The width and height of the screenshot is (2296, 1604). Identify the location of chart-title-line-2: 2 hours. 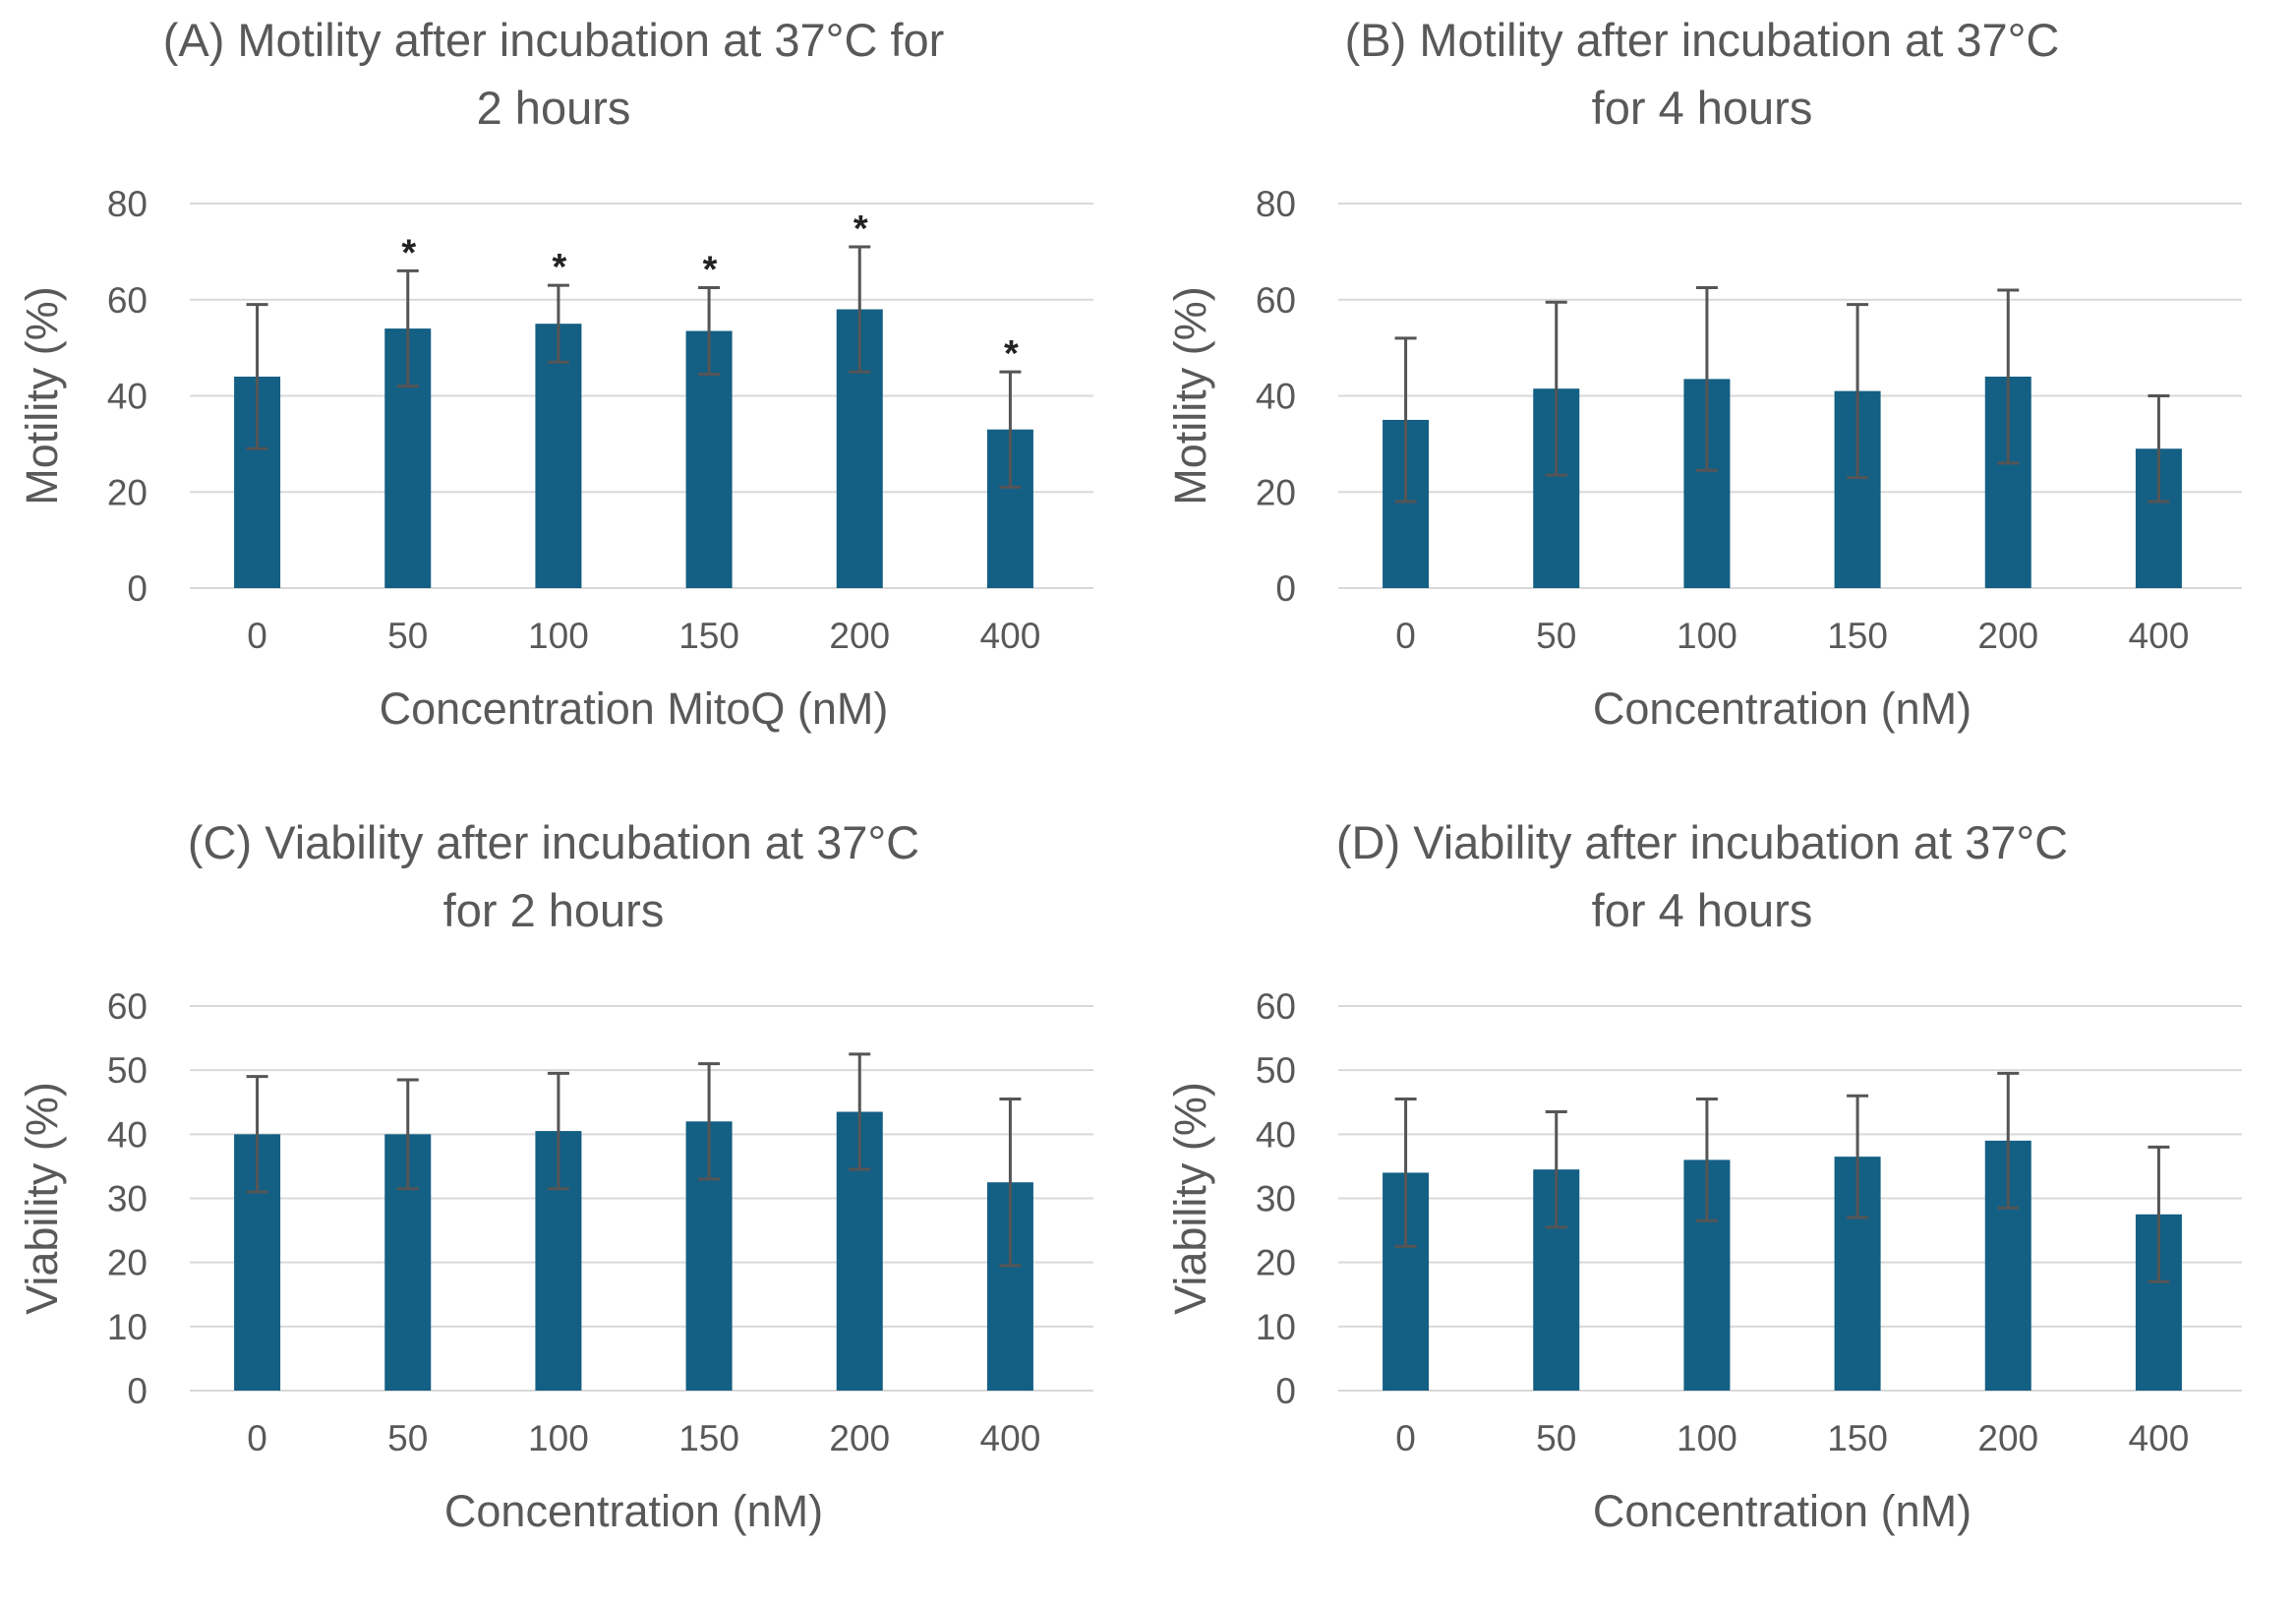
(554, 108).